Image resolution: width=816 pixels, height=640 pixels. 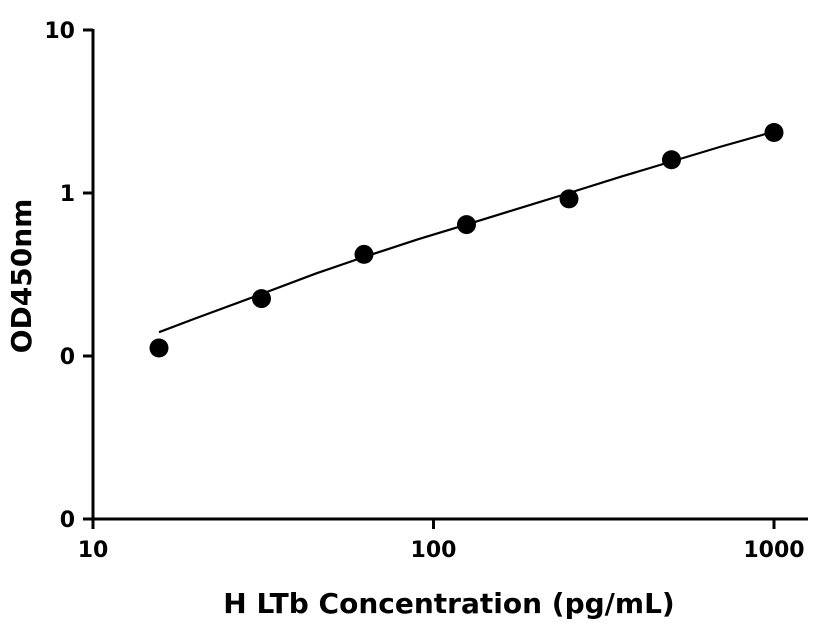 What do you see at coordinates (448, 603) in the screenshot?
I see `x-axis-title: H LTb Concentration (pg/mL)` at bounding box center [448, 603].